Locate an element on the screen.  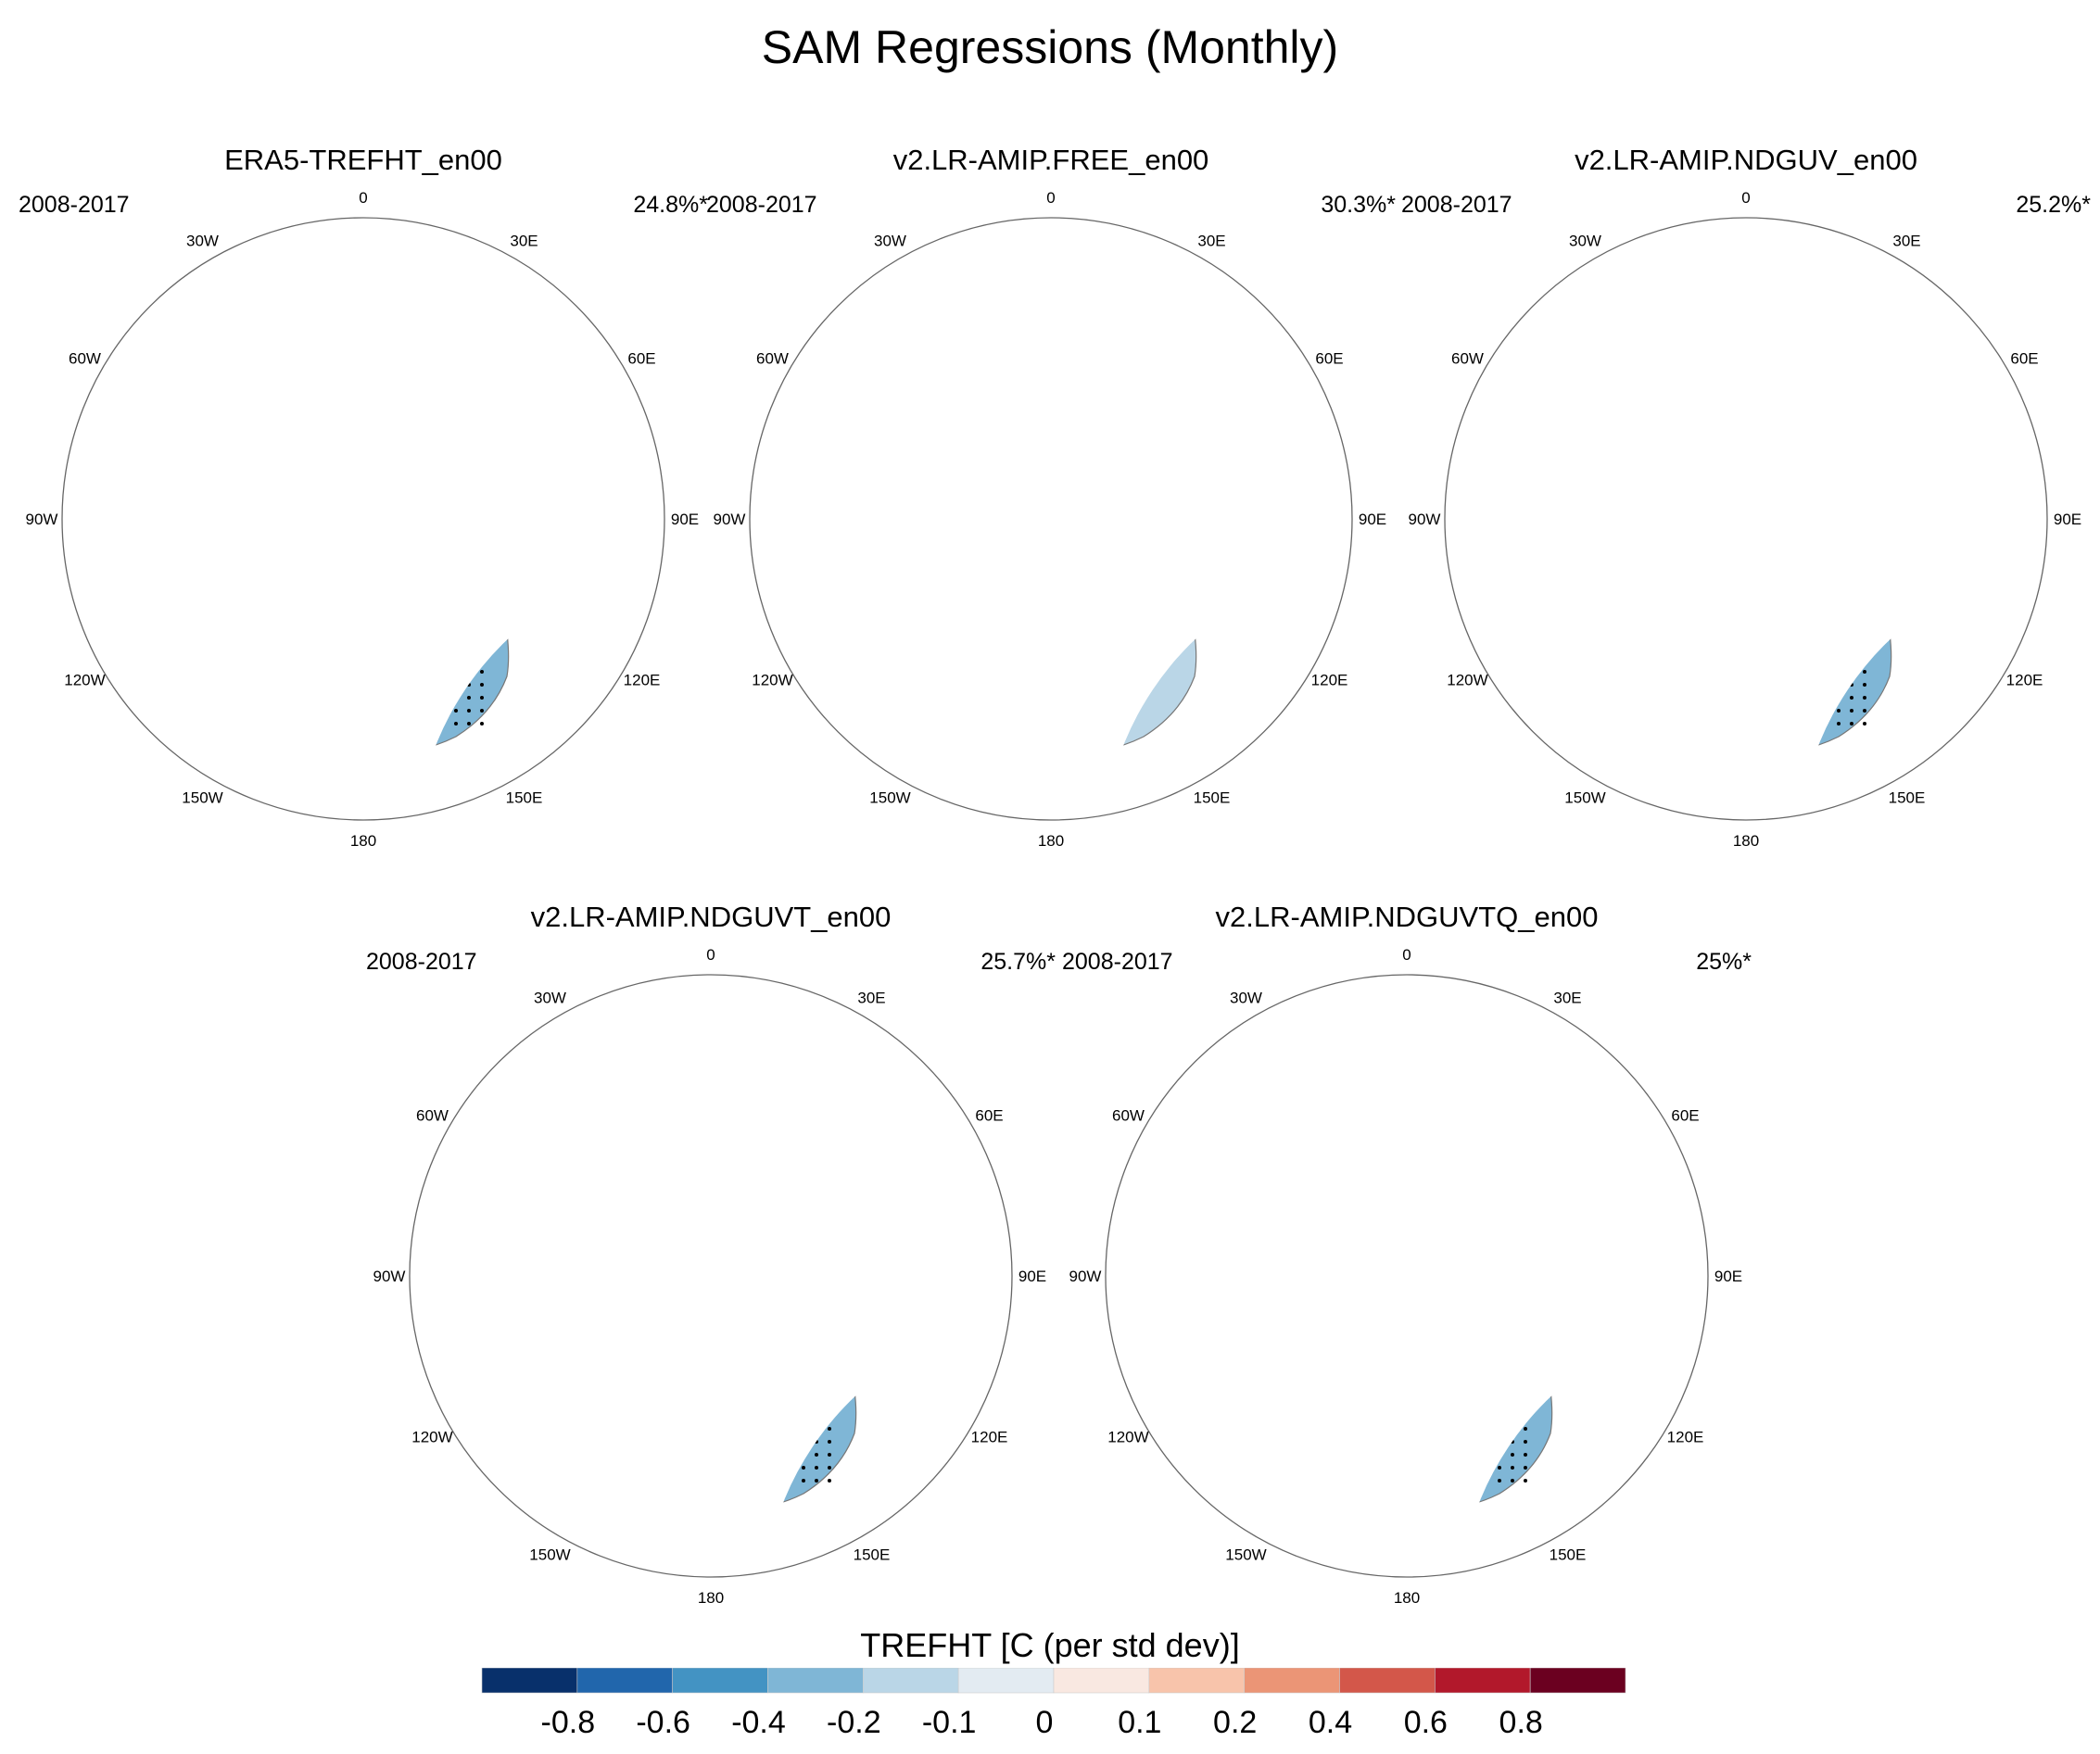
longitude-label: 150E is located at coordinates (872, 1555).